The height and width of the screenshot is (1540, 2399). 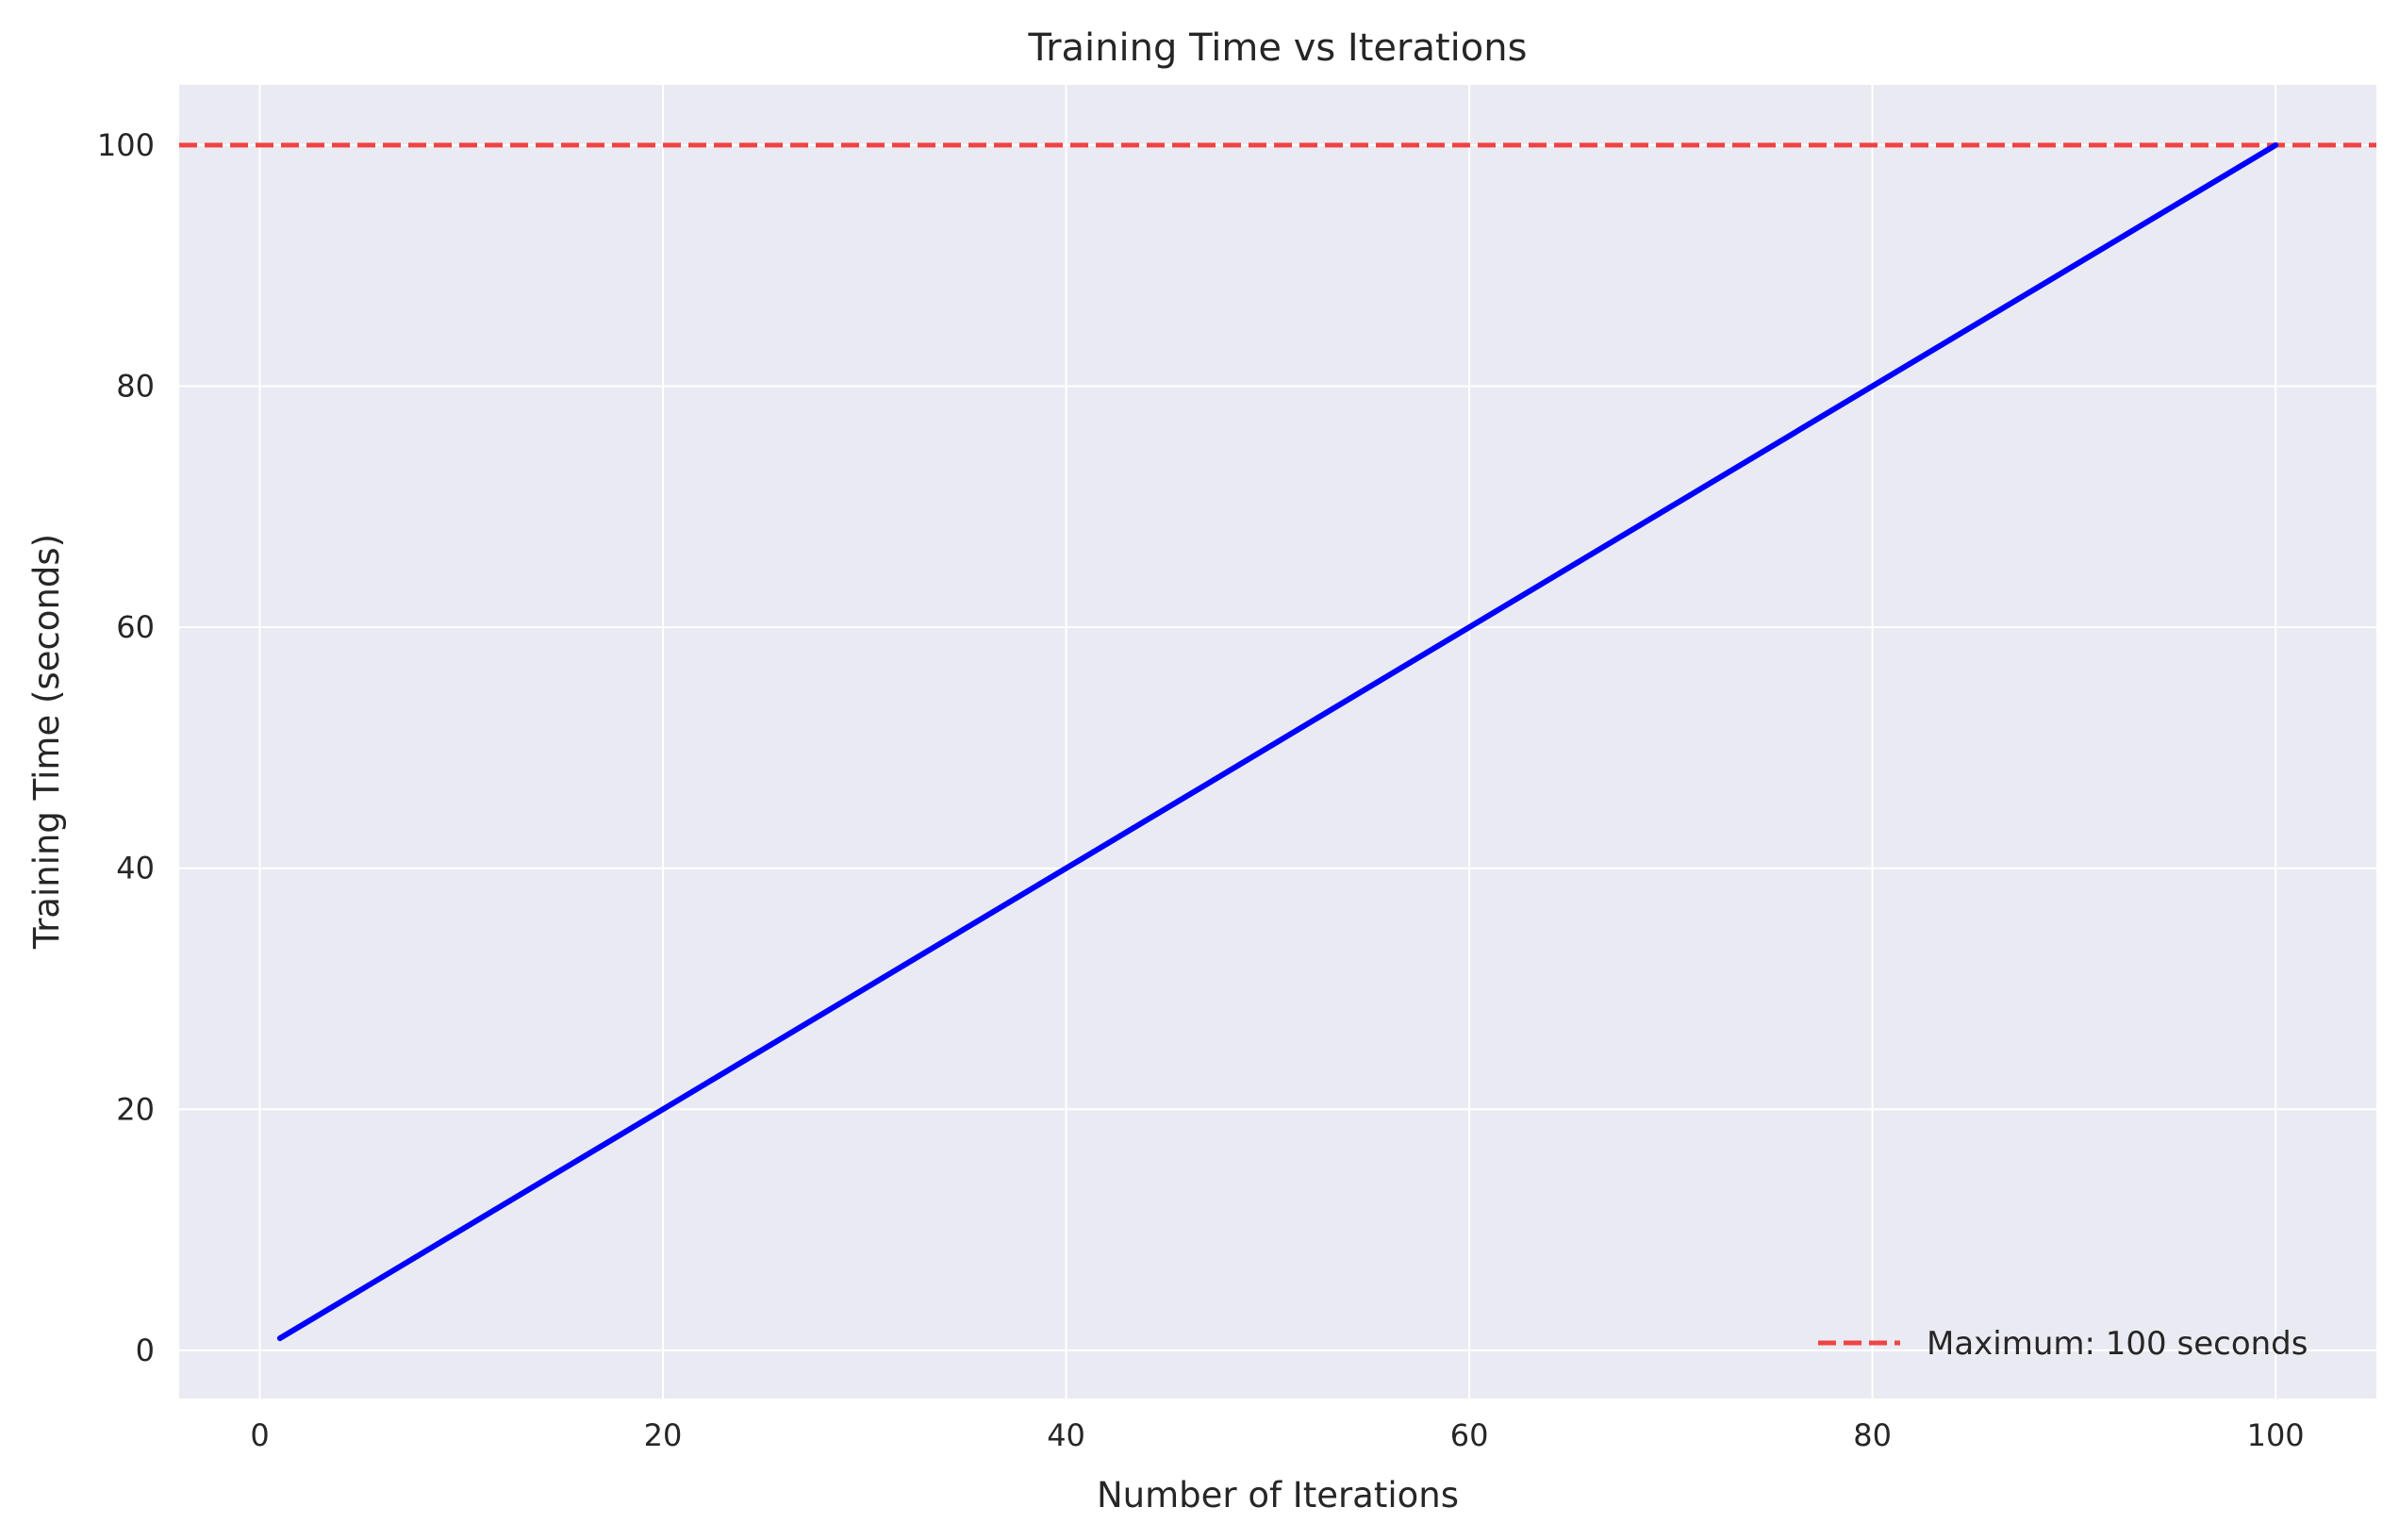 I want to click on x-axis-title: Number of Iterations, so click(x=1278, y=1495).